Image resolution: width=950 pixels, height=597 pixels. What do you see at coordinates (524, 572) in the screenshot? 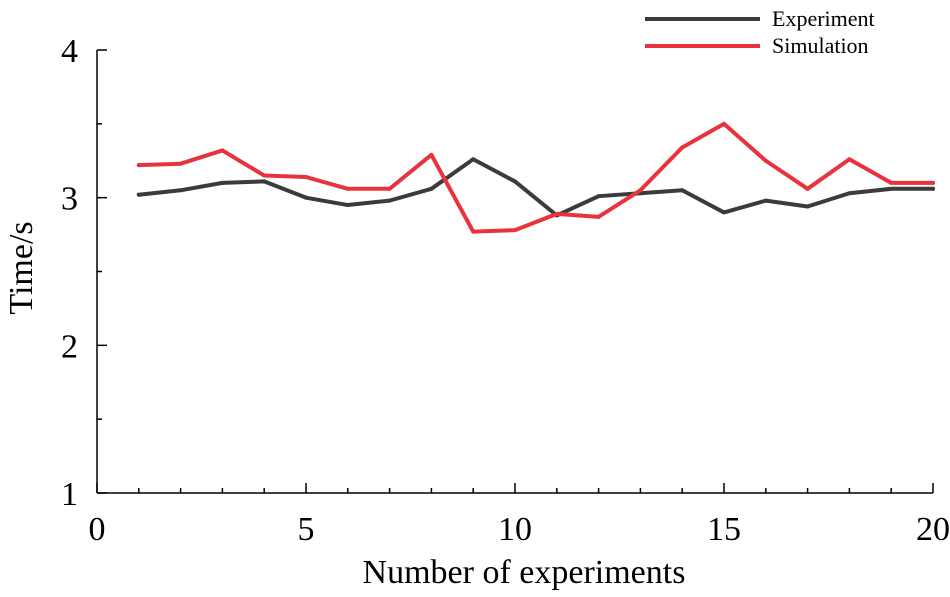
I see `x-axis-title: Number of experiments` at bounding box center [524, 572].